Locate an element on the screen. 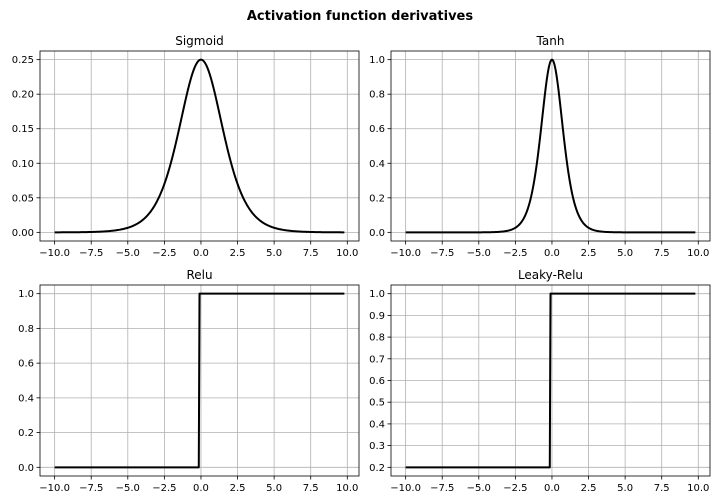 The image size is (720, 504). tanh-x-tick-label: 10.0 is located at coordinates (698, 253).